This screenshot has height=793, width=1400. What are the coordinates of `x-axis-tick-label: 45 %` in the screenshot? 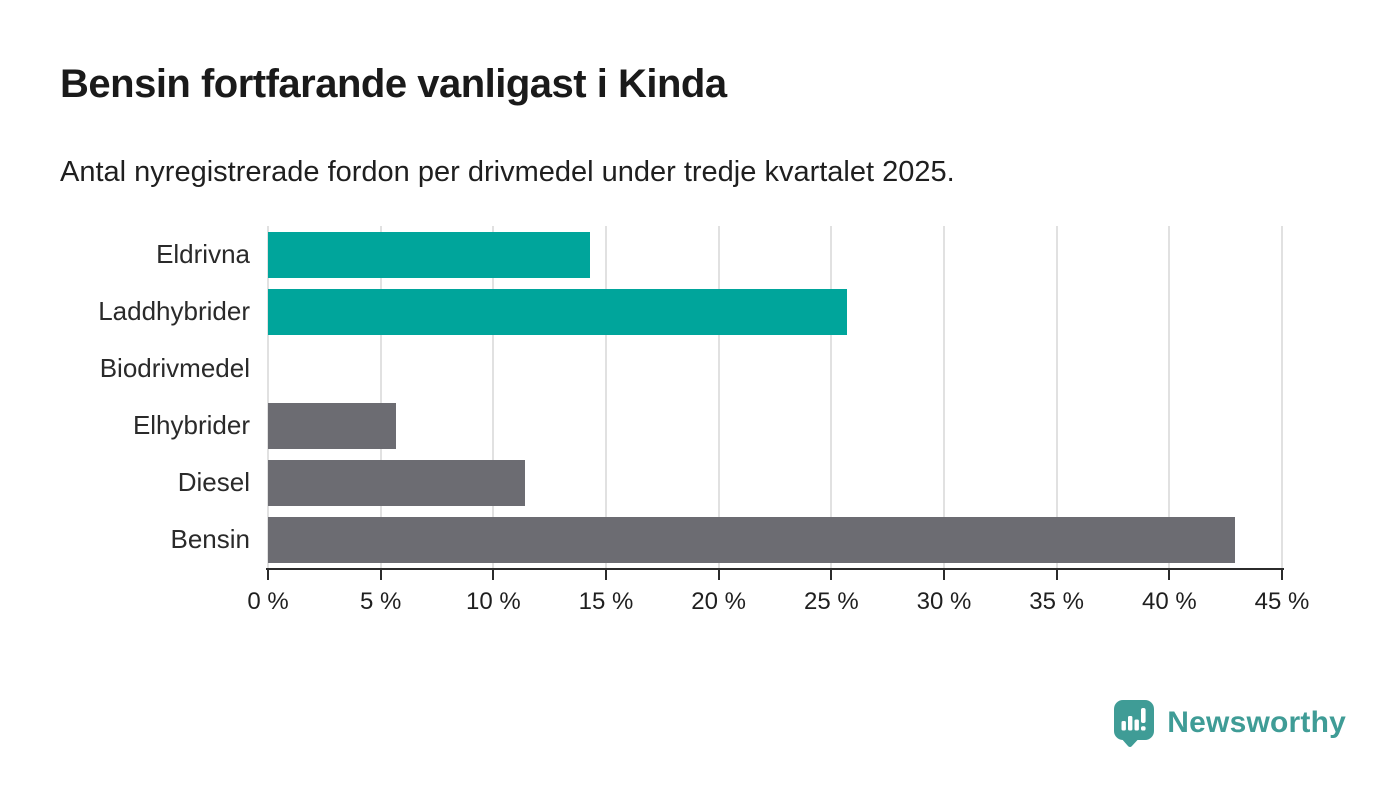 It's located at (1282, 601).